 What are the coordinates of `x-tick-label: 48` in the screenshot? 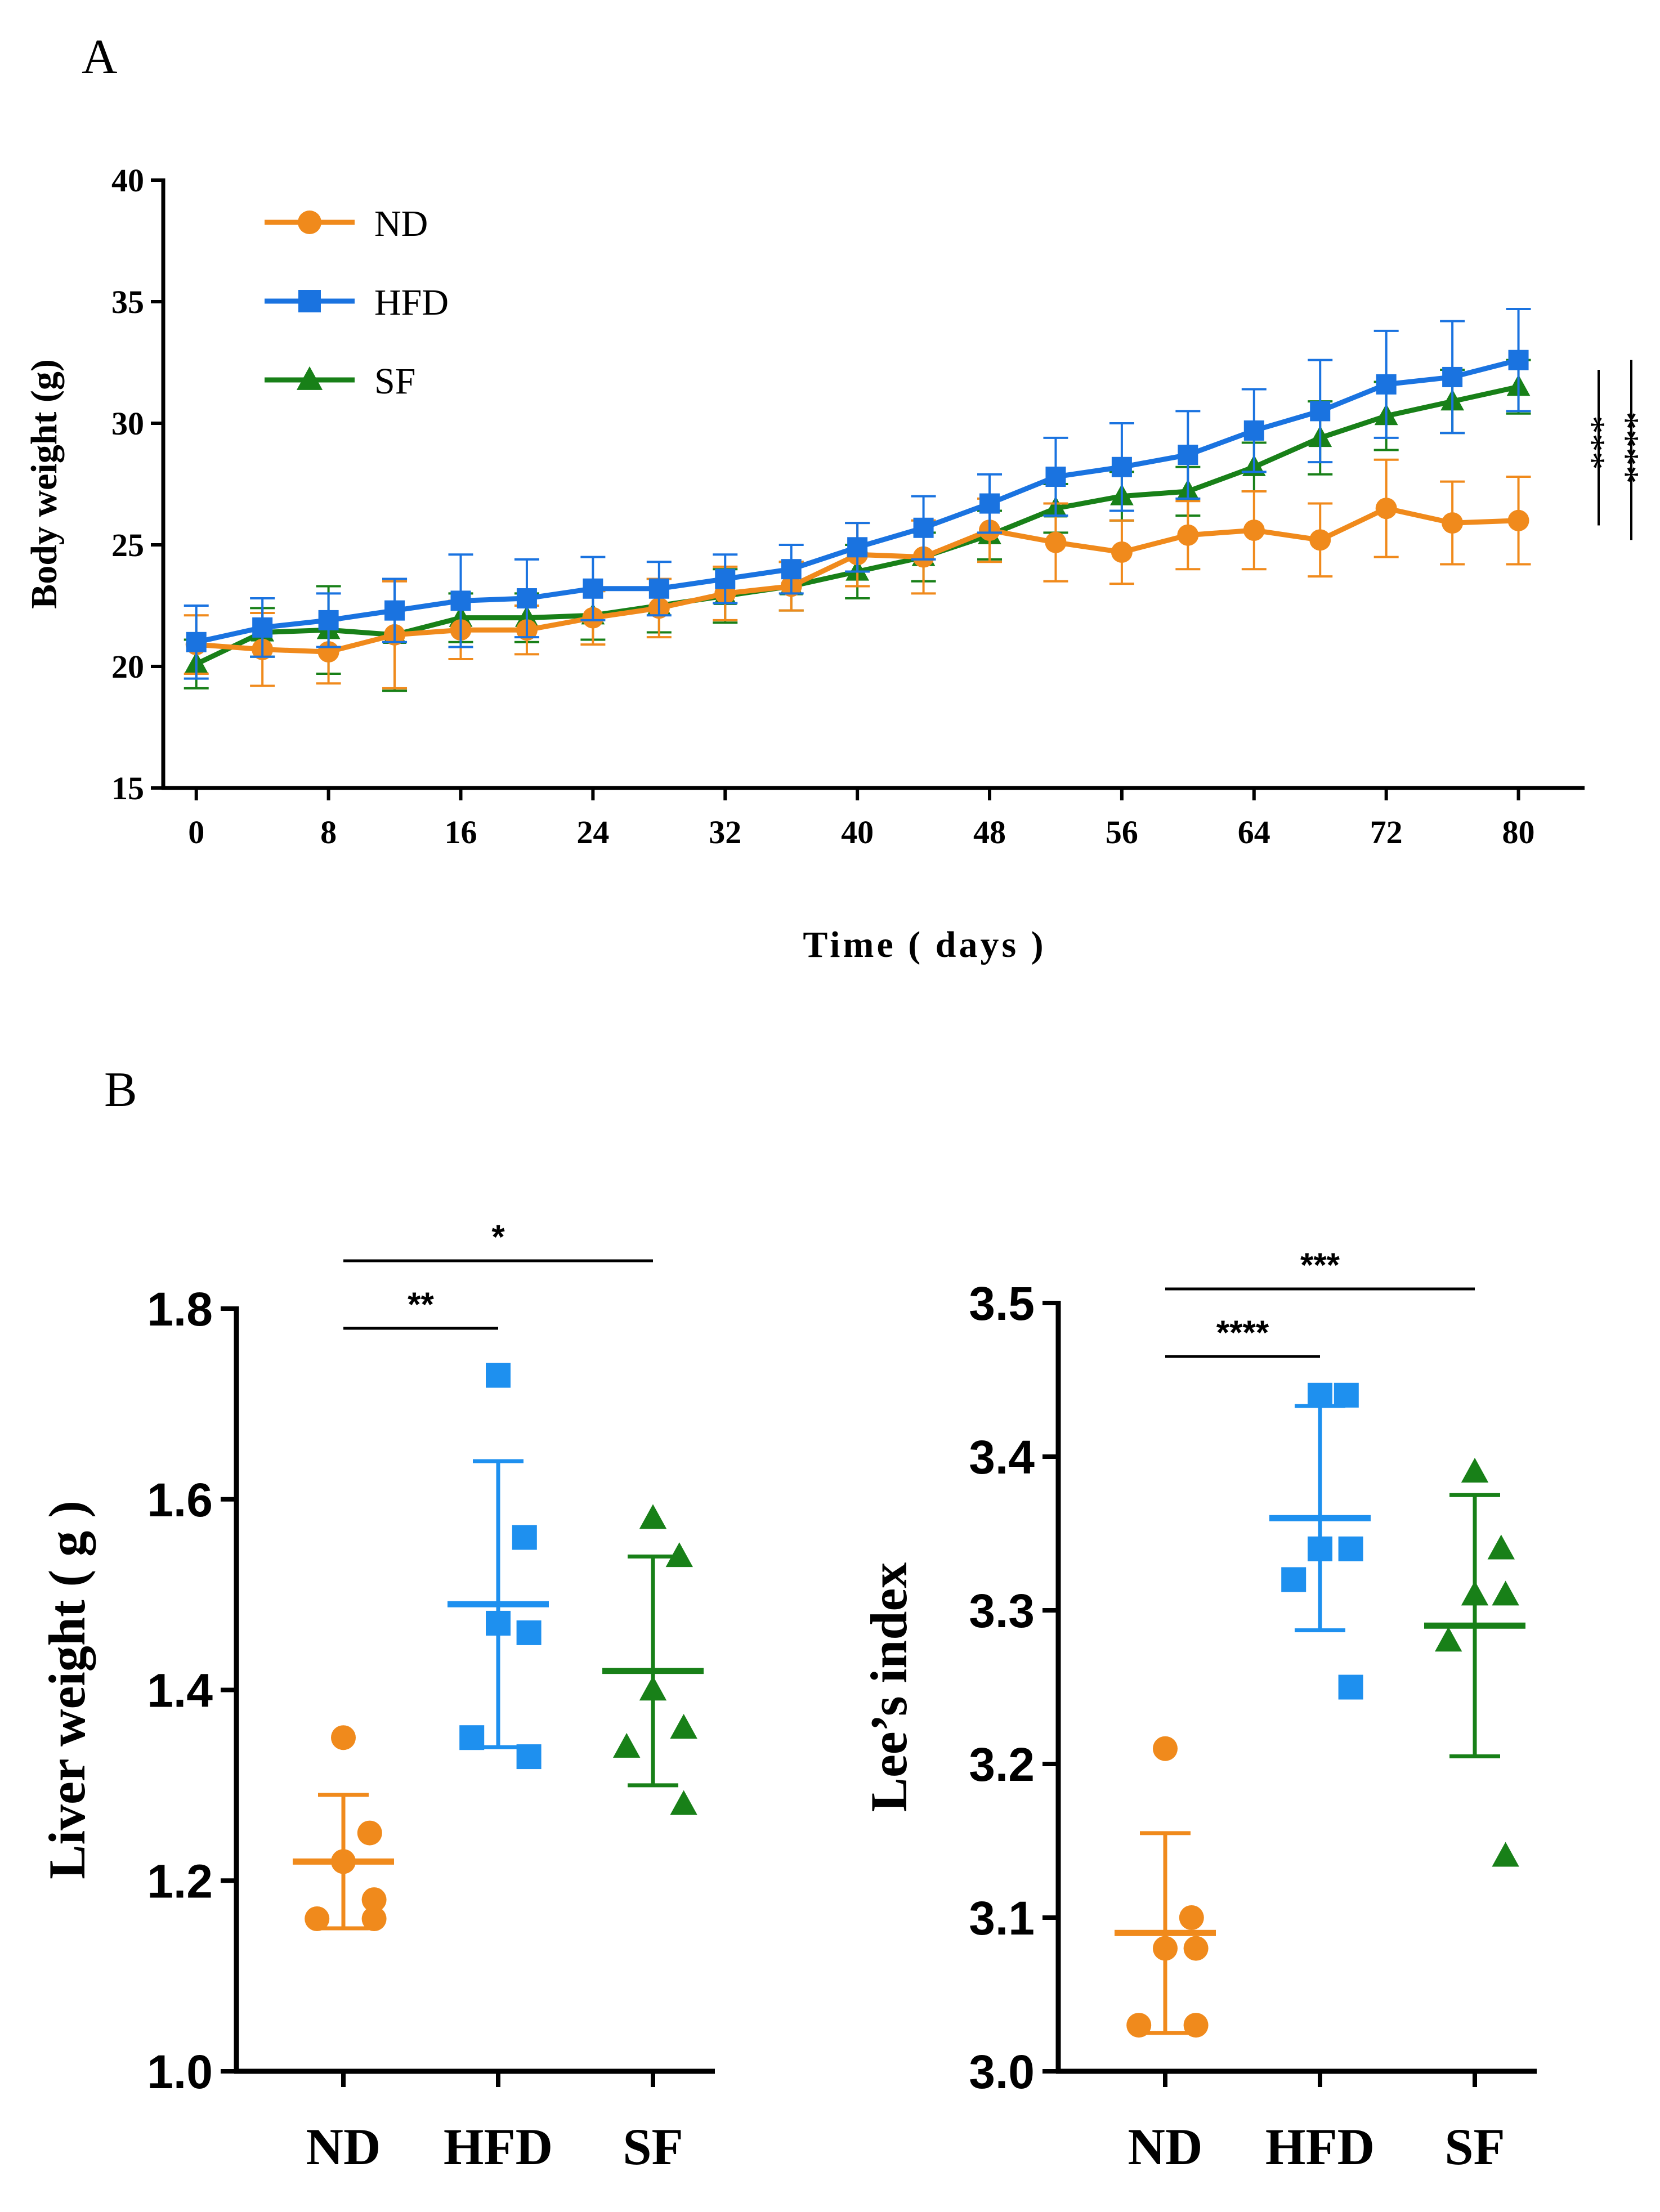 It's located at (989, 832).